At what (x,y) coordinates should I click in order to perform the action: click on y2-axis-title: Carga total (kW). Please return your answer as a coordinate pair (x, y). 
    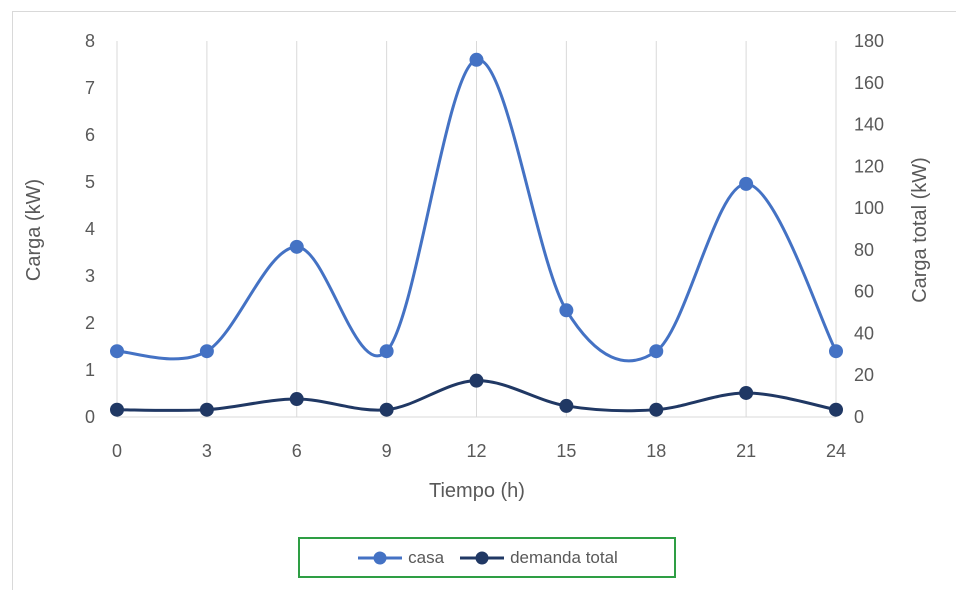
    Looking at the image, I should click on (920, 230).